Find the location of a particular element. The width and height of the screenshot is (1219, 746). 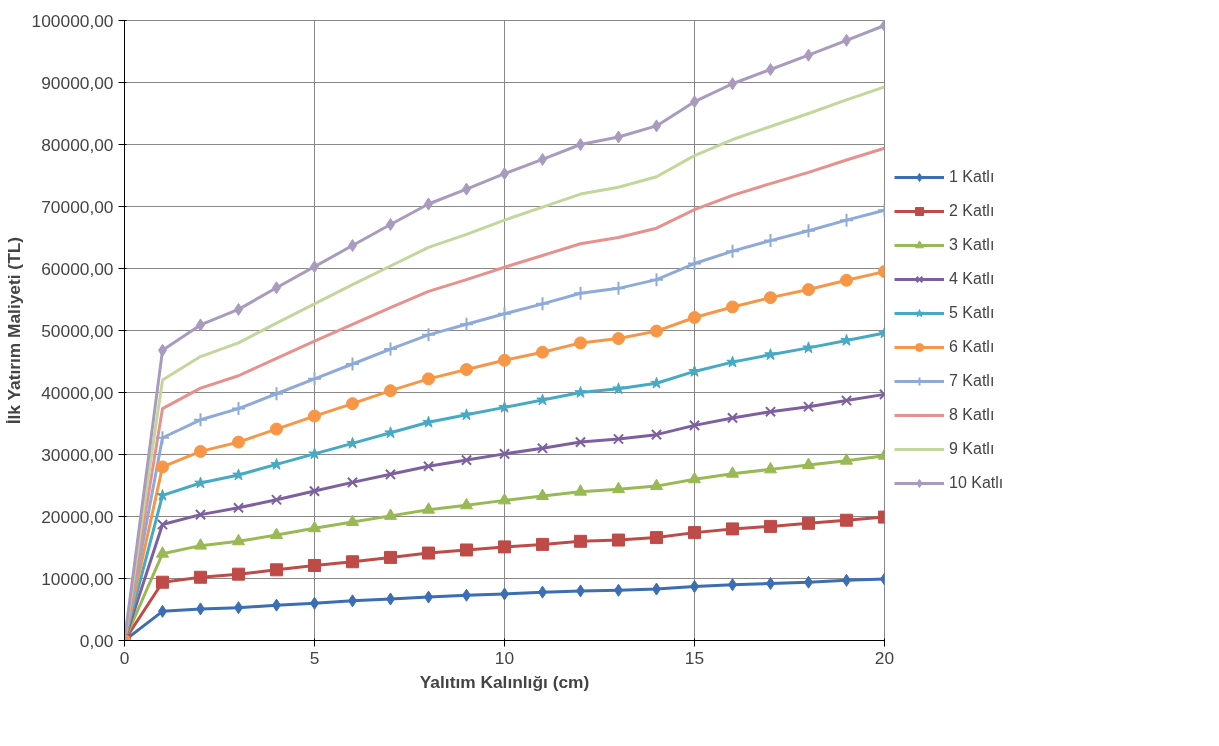

legend-label: 1 Katlı is located at coordinates (972, 177).